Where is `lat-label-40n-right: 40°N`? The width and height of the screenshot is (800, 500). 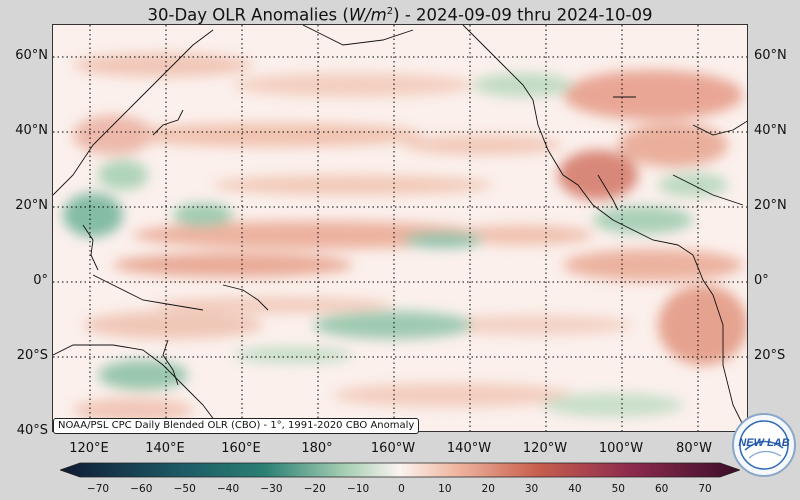 lat-label-40n-right: 40°N is located at coordinates (770, 130).